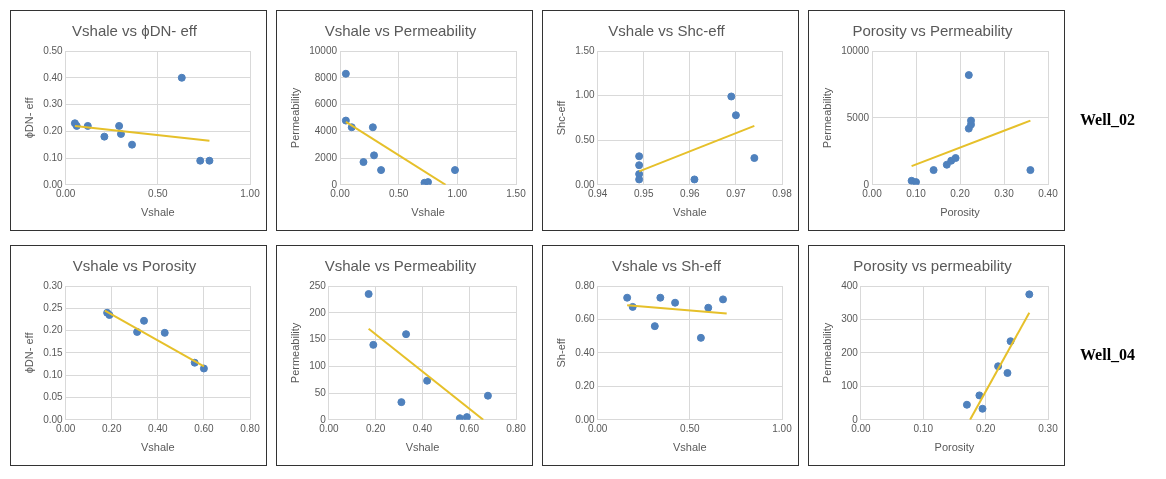 Image resolution: width=1166 pixels, height=479 pixels. What do you see at coordinates (850, 319) in the screenshot?
I see `y-tick-label: 300` at bounding box center [850, 319].